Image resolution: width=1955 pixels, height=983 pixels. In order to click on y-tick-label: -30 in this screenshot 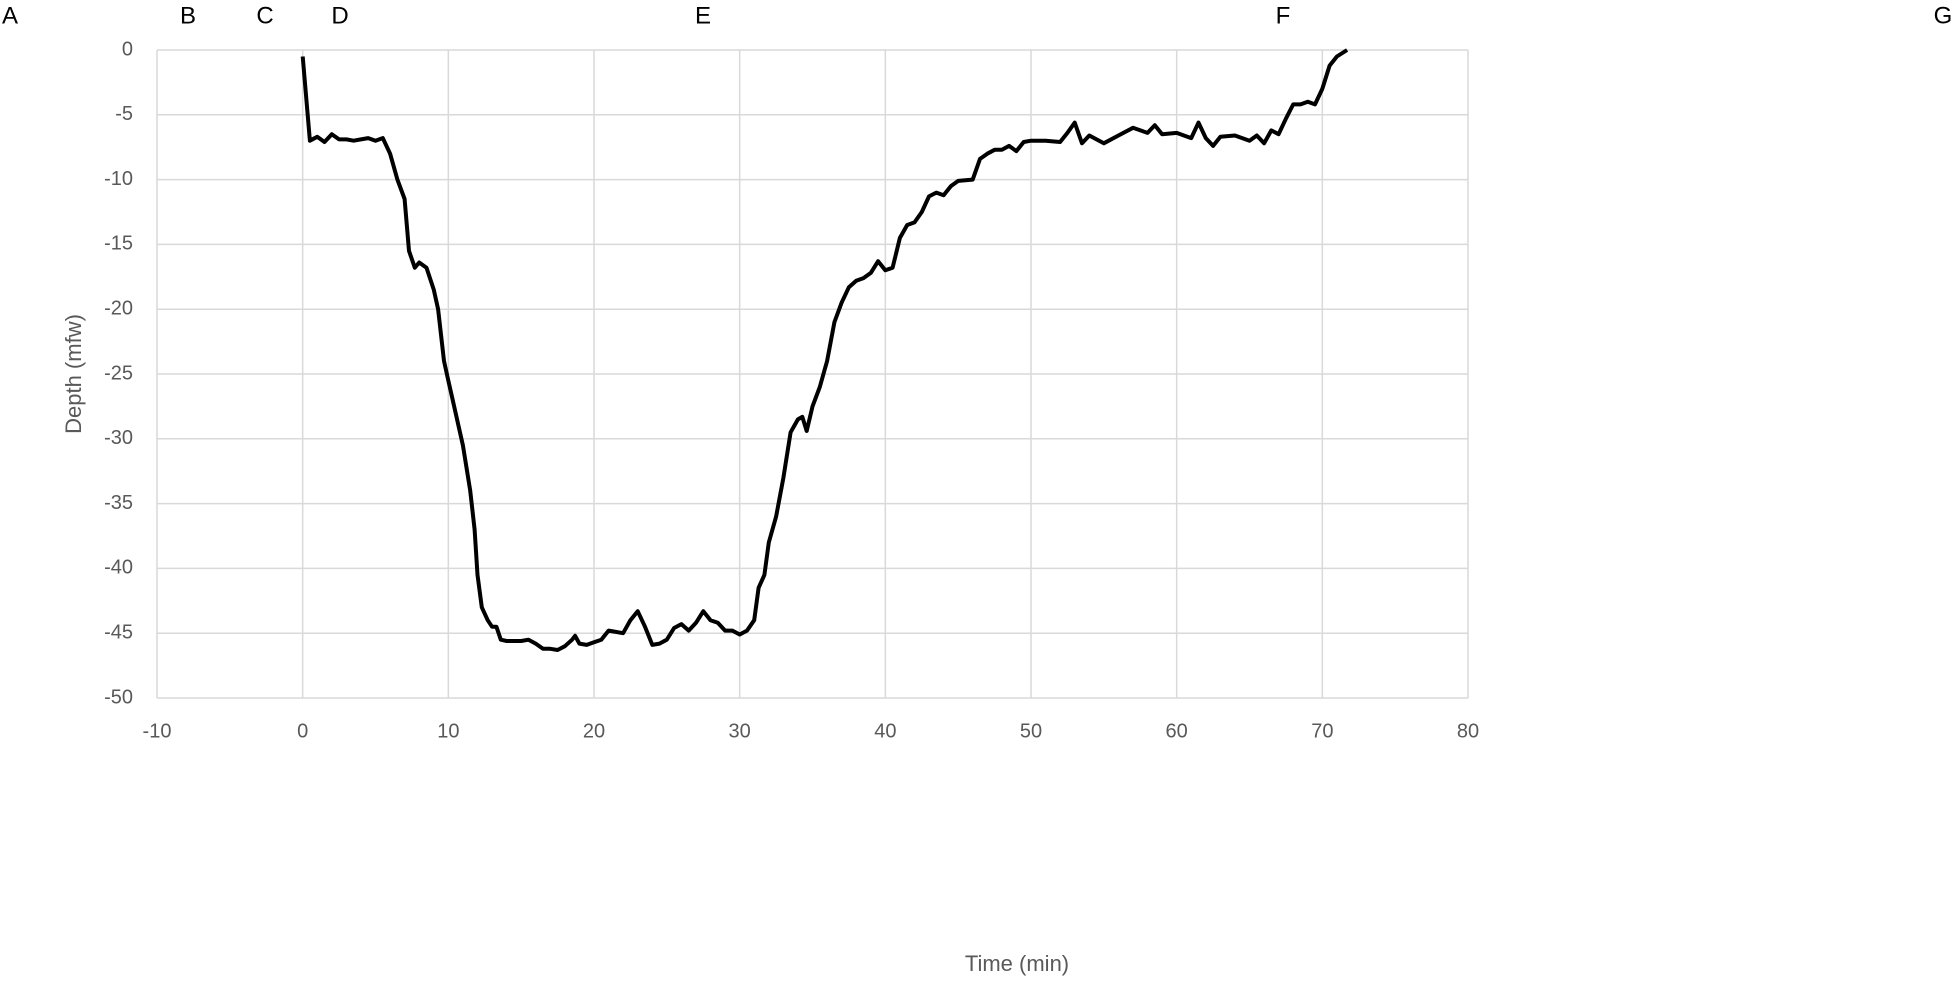, I will do `click(118, 438)`.